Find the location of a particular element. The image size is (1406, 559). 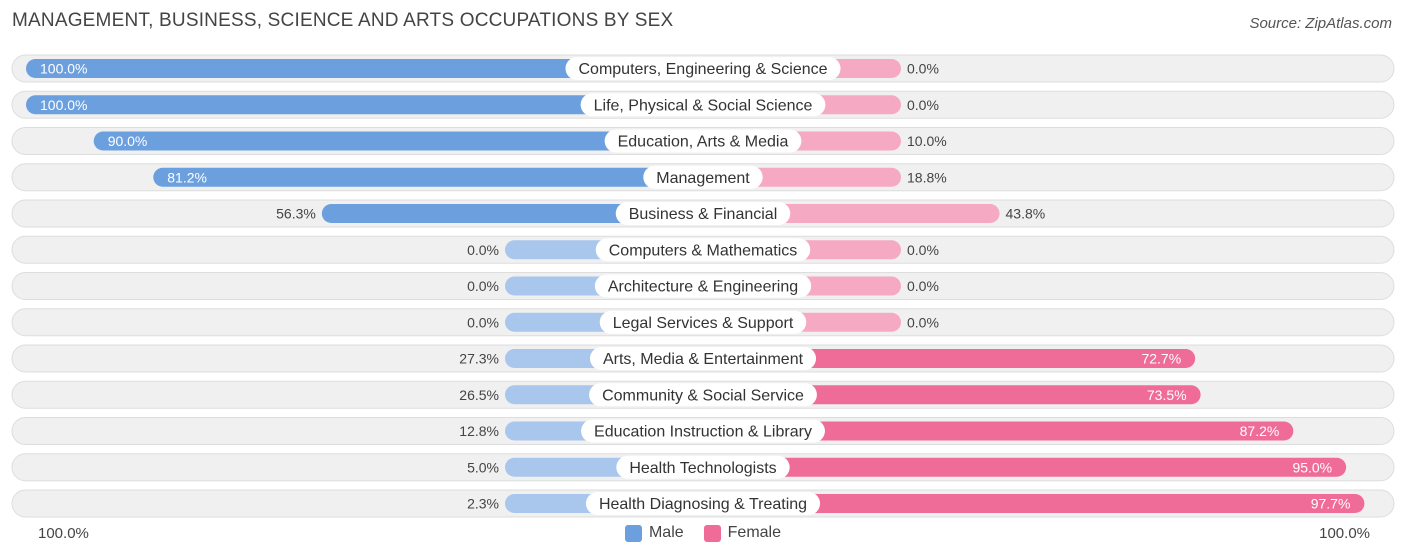

chart-row: 56.3% 43.8% Business & Financial is located at coordinates (703, 213).